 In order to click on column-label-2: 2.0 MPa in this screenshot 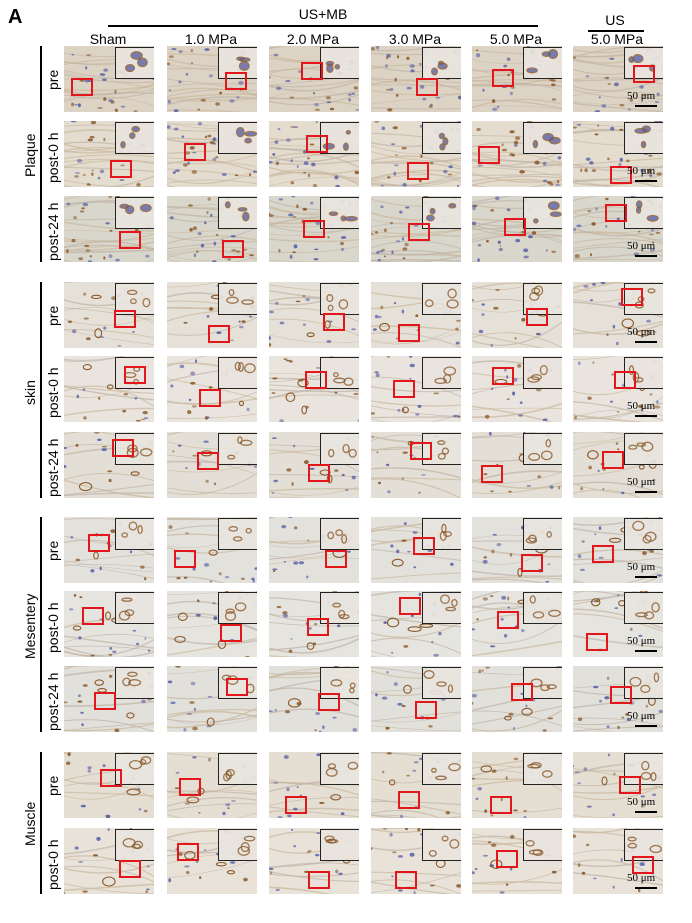, I will do `click(313, 39)`.